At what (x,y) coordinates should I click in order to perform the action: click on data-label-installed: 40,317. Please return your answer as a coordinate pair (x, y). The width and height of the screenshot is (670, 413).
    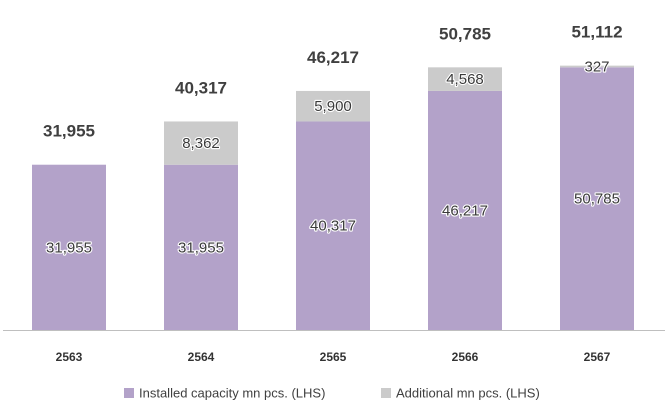
    Looking at the image, I should click on (333, 226).